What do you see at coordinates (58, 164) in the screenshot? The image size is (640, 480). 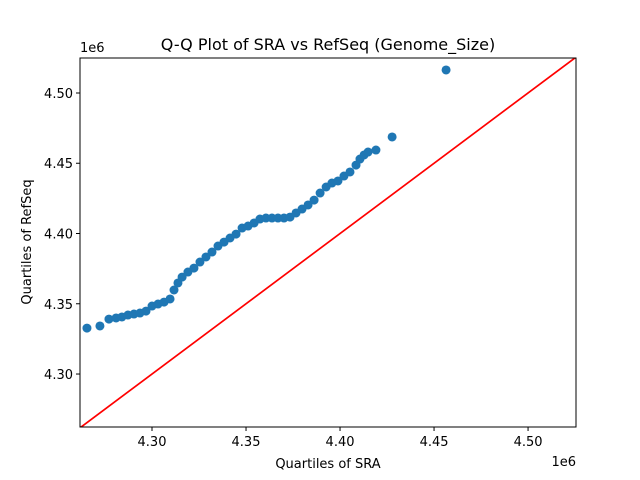 I see `y-tick-label: 4.45` at bounding box center [58, 164].